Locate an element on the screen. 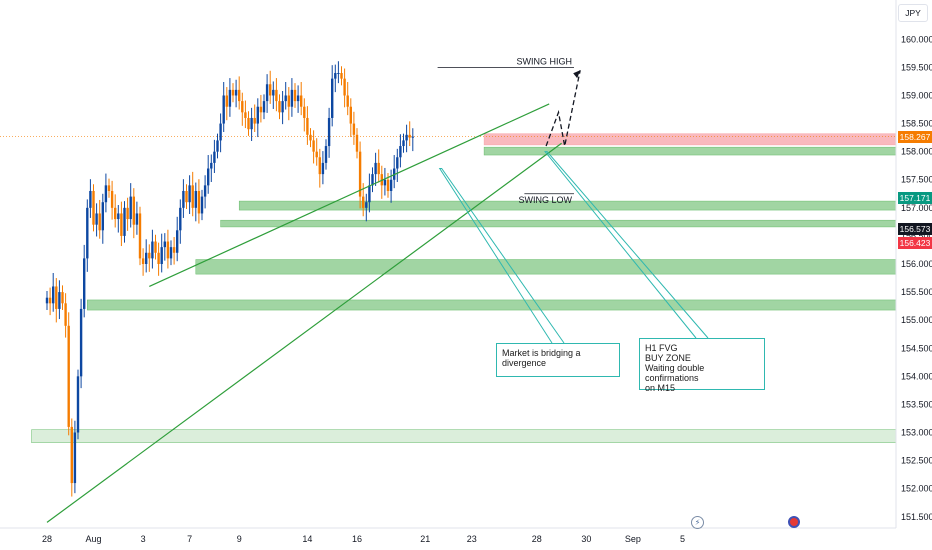 Image resolution: width=932 pixels, height=550 pixels. x-tick-label: 28 is located at coordinates (47, 539).